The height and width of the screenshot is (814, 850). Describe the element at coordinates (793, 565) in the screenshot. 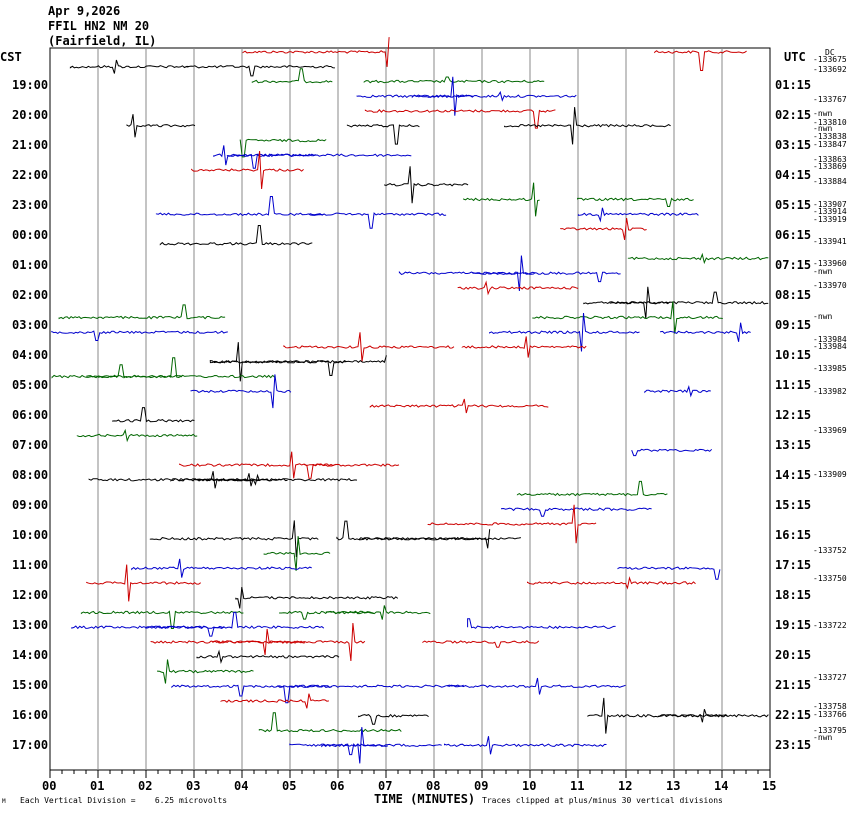

I see `right-time-label: 17:15` at that location.